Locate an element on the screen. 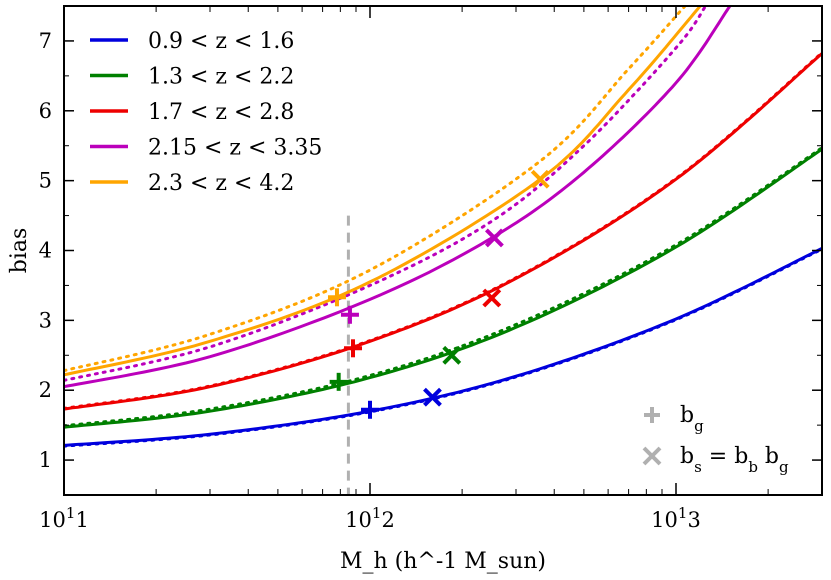 The height and width of the screenshot is (580, 831). y-tick-label: 6 is located at coordinates (45, 111).